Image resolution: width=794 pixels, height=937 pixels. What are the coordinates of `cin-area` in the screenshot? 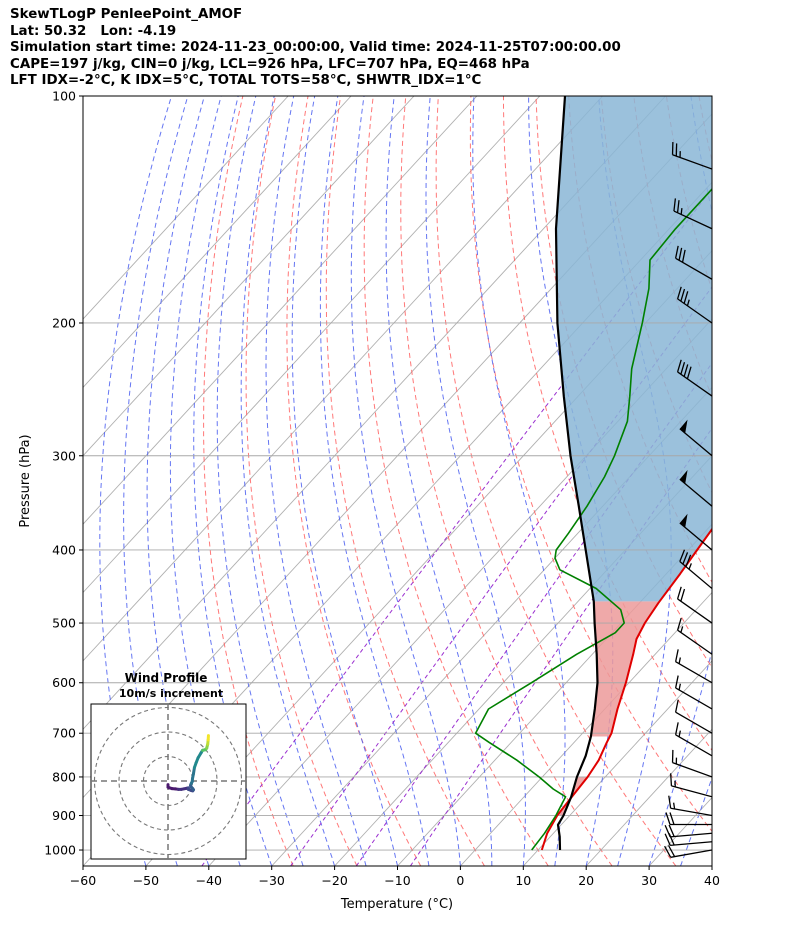 It's located at (625, 669).